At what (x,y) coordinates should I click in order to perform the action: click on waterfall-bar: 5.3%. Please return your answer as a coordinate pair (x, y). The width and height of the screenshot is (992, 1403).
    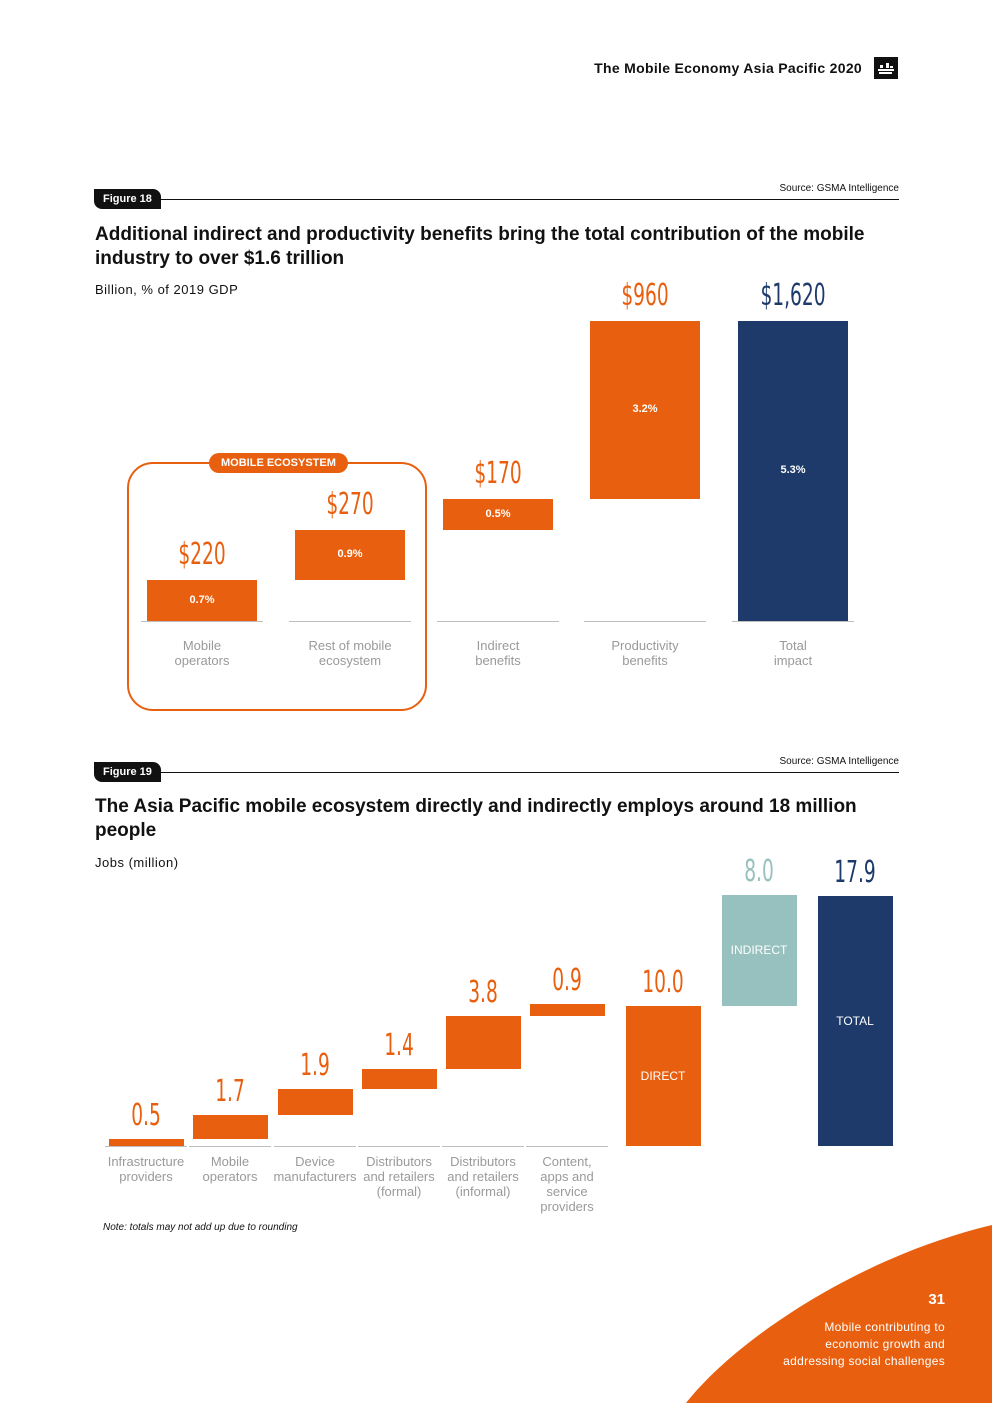
    Looking at the image, I should click on (793, 471).